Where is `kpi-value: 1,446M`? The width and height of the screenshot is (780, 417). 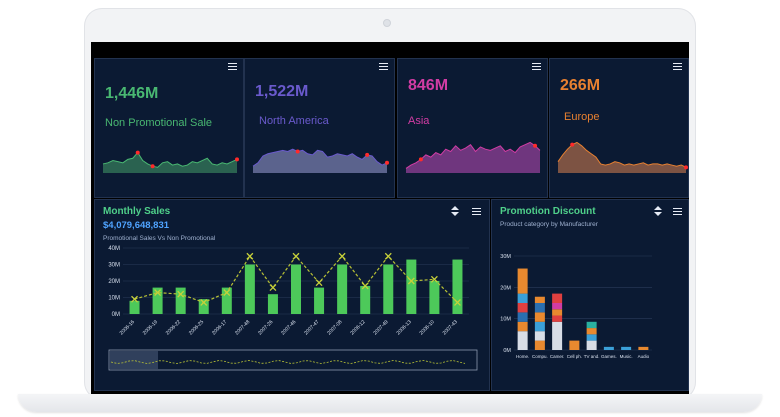 kpi-value: 1,446M is located at coordinates (132, 93).